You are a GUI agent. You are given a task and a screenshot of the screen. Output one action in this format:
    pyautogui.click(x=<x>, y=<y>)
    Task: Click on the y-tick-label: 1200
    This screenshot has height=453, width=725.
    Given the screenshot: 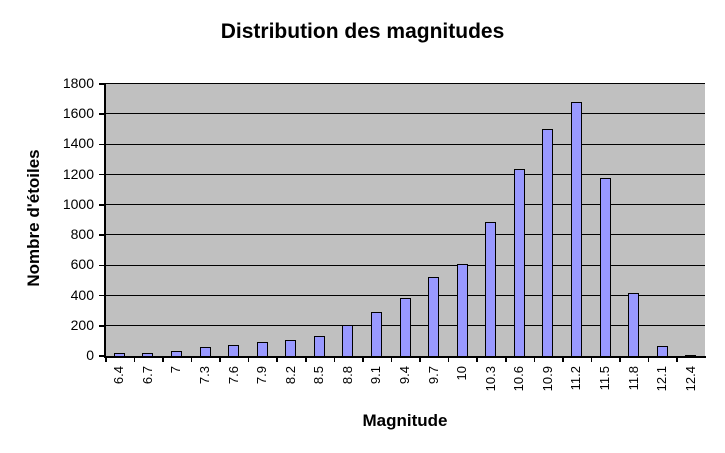 What is the action you would take?
    pyautogui.click(x=78, y=173)
    